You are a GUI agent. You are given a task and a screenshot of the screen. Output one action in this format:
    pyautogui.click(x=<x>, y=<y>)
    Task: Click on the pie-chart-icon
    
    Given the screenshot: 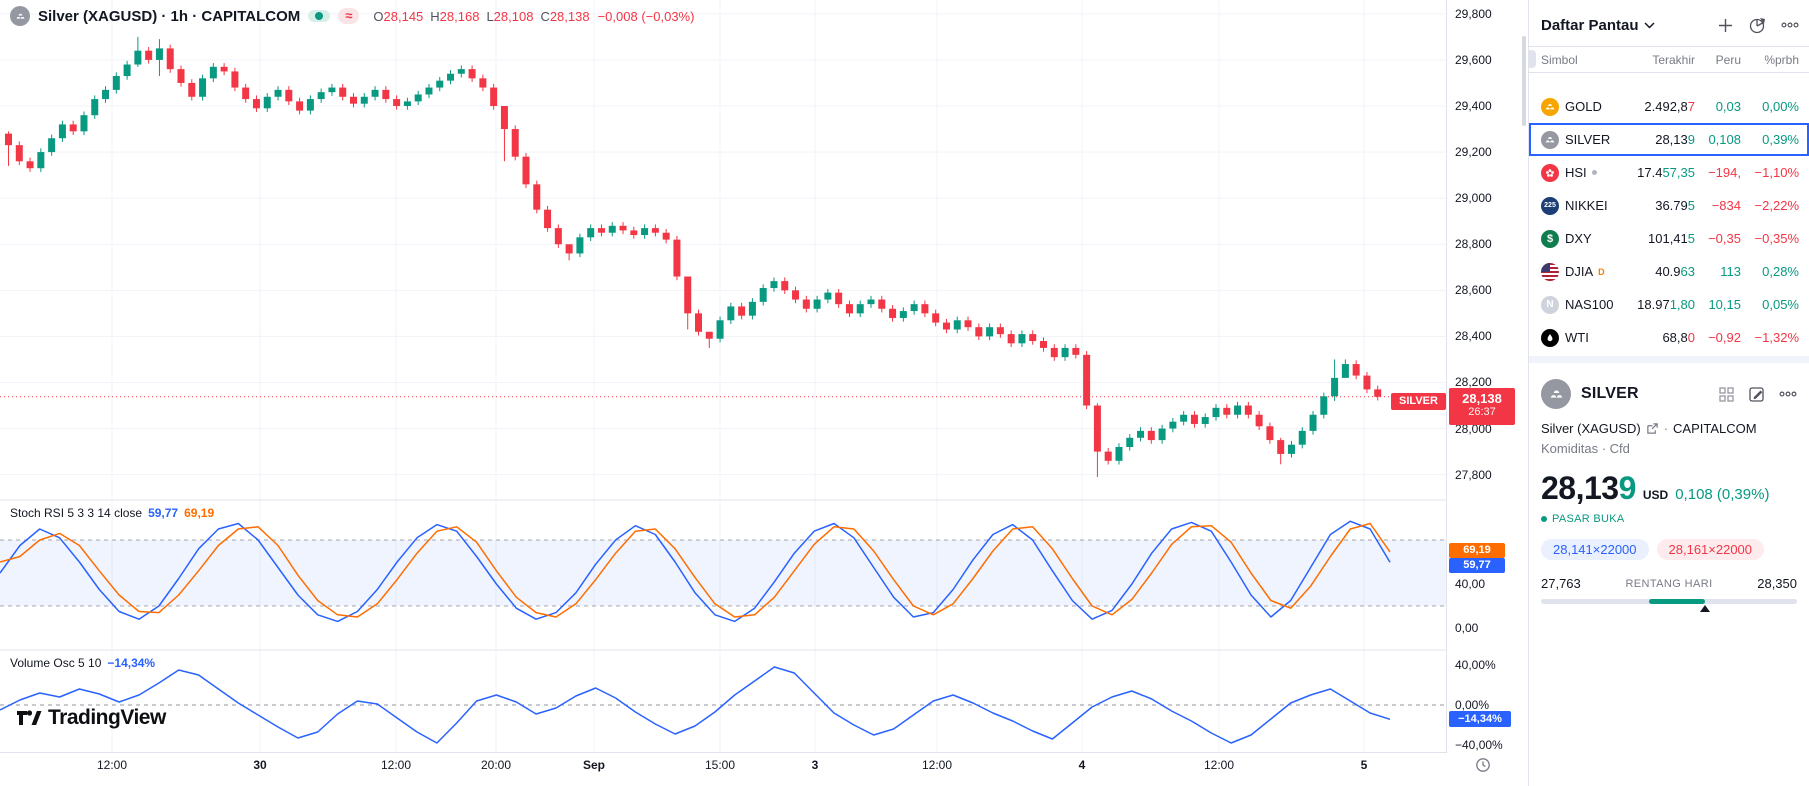 What is the action you would take?
    pyautogui.click(x=1757, y=25)
    